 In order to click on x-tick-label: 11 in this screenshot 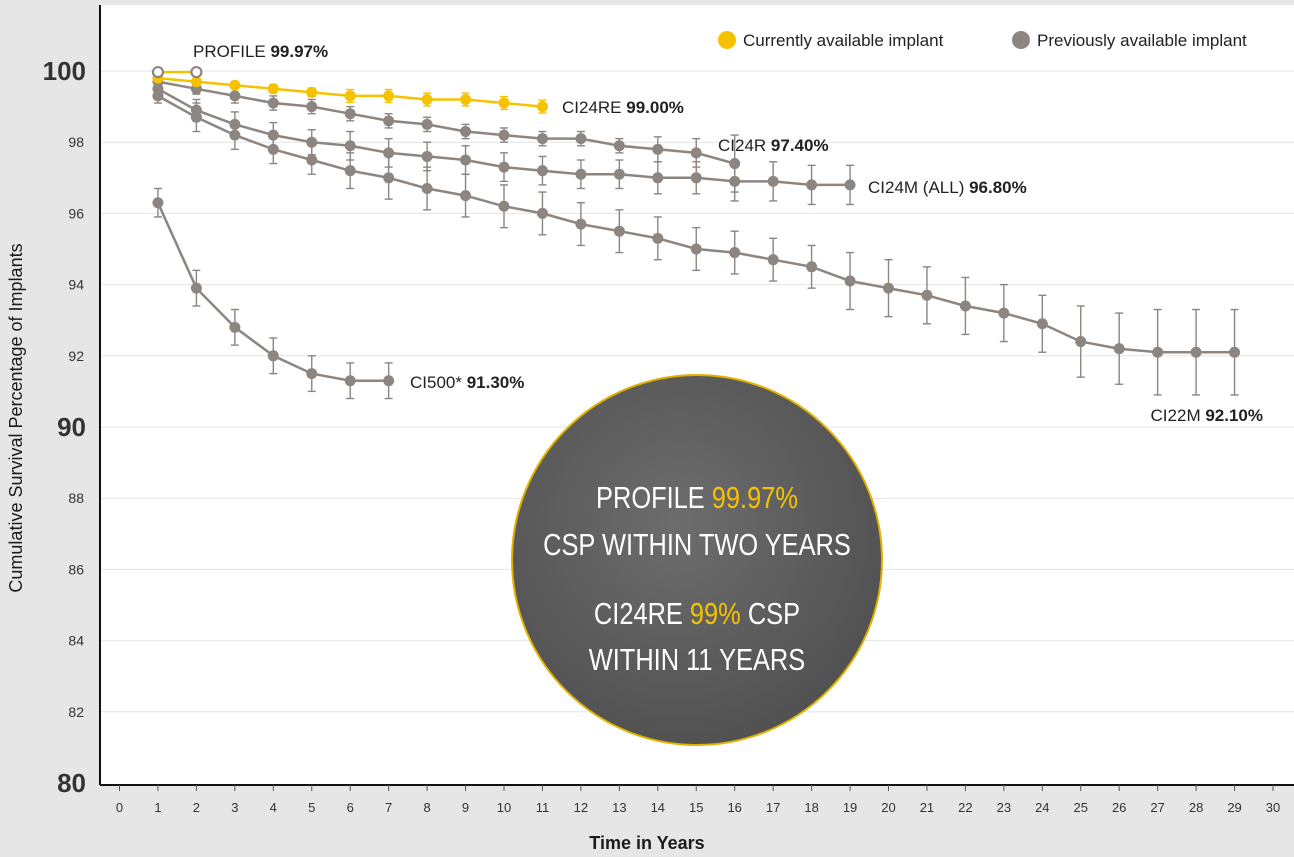, I will do `click(543, 807)`.